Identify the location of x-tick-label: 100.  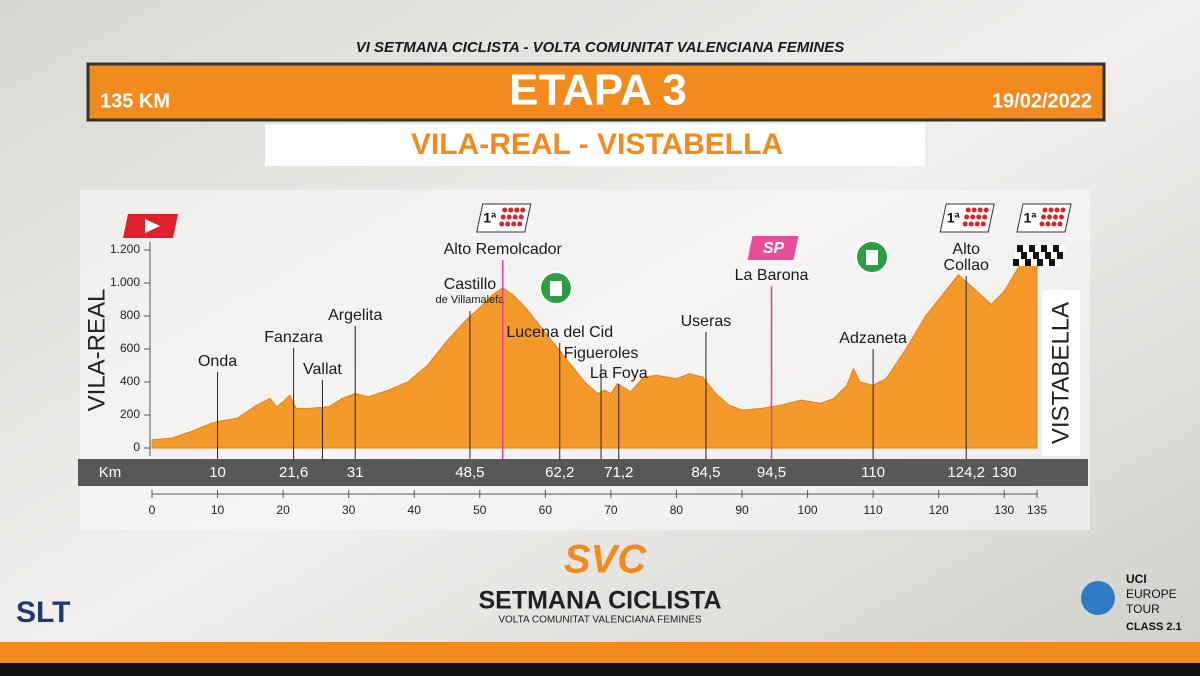
(808, 510).